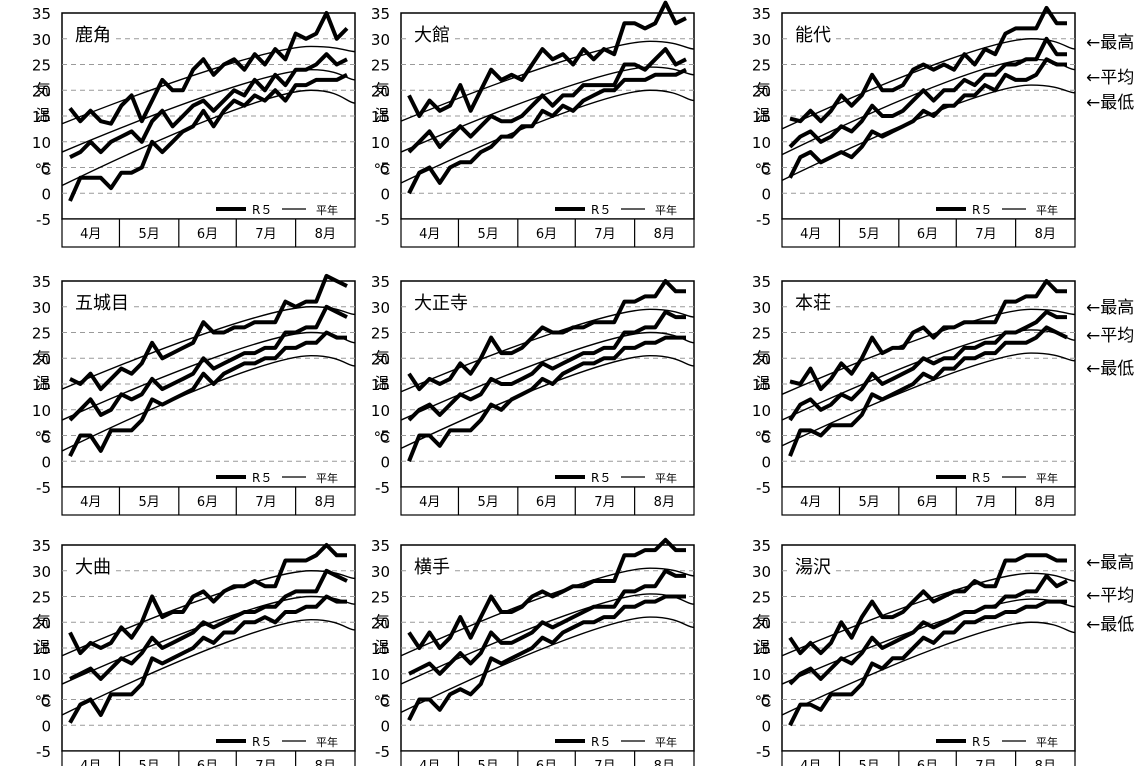  I want to click on chart-panel-7: 35 30 25 20 15 10 5 0 -5 気温 ℃ 4月 5月 6月 7月 8月 大曲 R５ 平年, so click(194, 651).